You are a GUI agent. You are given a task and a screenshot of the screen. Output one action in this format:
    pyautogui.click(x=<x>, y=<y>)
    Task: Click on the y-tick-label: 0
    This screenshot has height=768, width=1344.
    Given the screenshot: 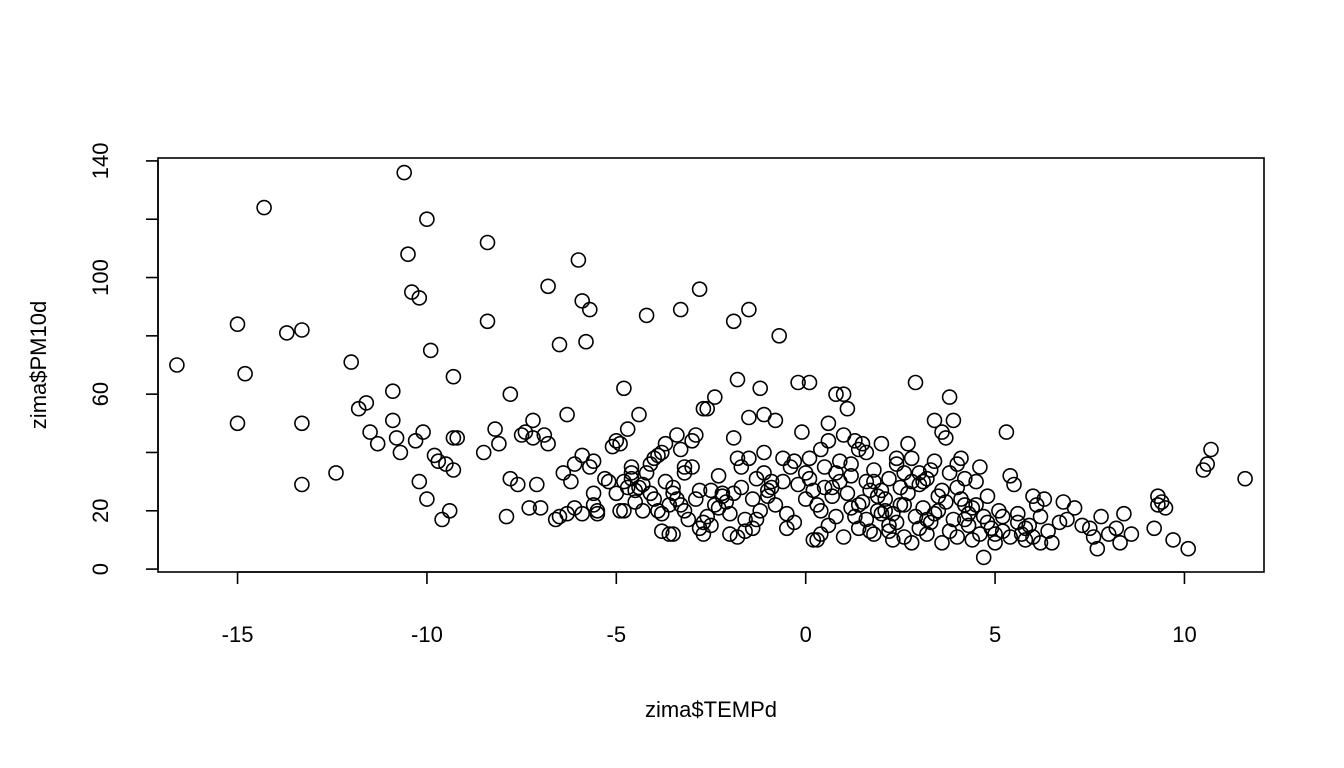 What is the action you would take?
    pyautogui.click(x=100, y=569)
    